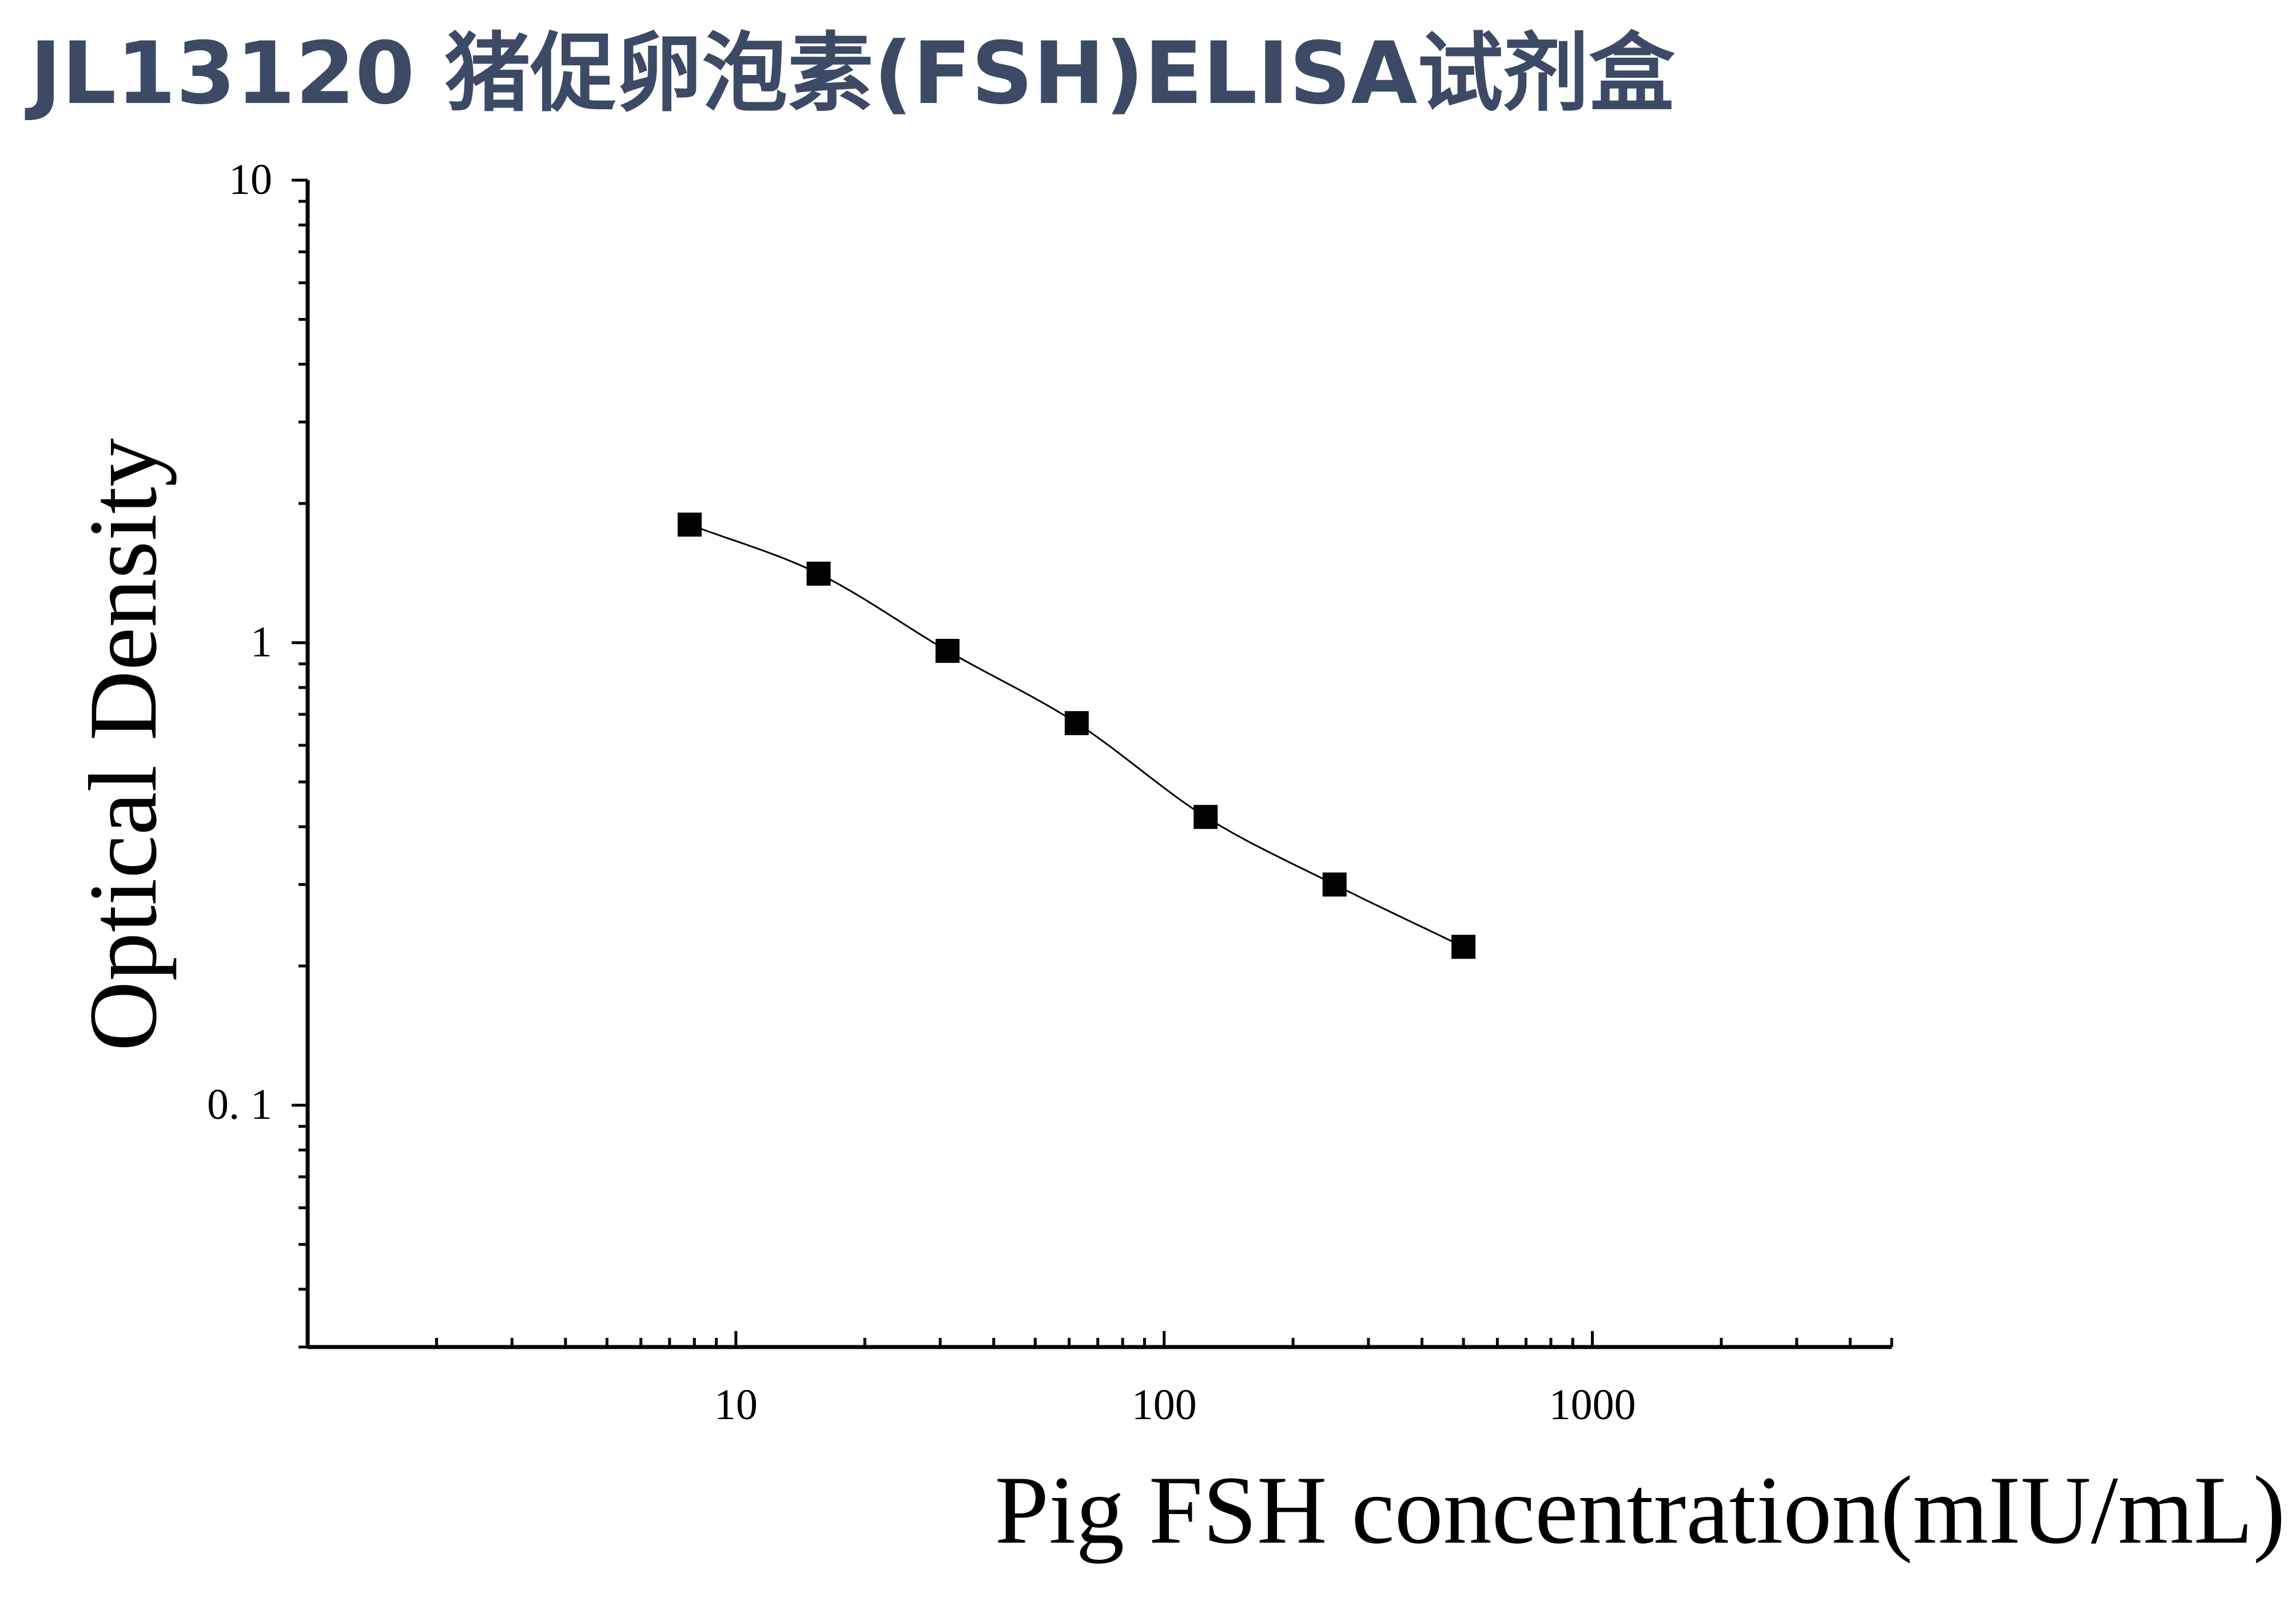 This screenshot has width=2296, height=1605. Describe the element at coordinates (1164, 1405) in the screenshot. I see `x-tick-label: 100` at that location.